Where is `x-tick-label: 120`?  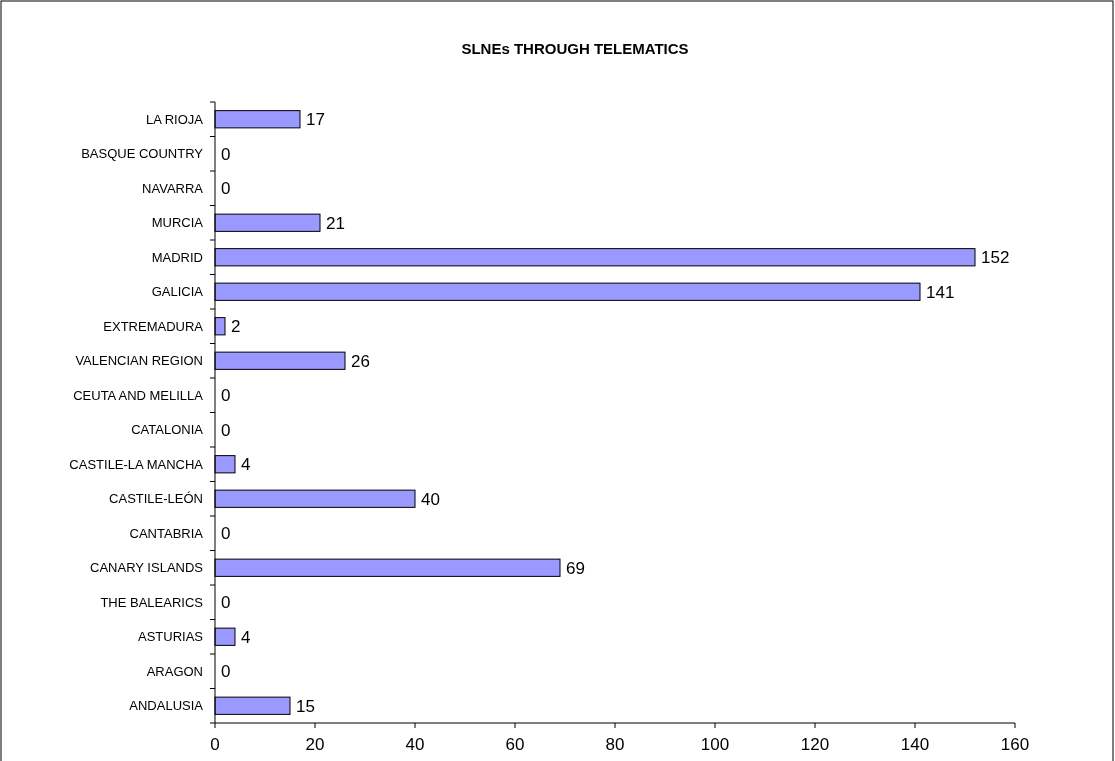
x-tick-label: 120 is located at coordinates (815, 744).